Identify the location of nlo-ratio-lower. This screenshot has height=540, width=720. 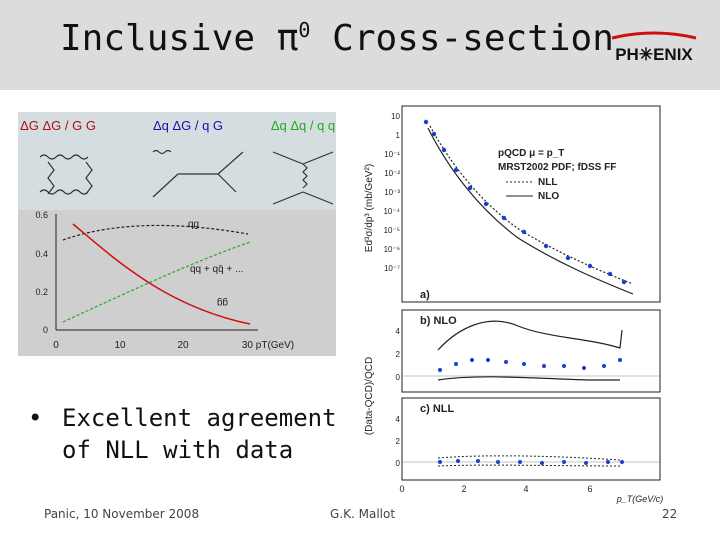
(528, 378).